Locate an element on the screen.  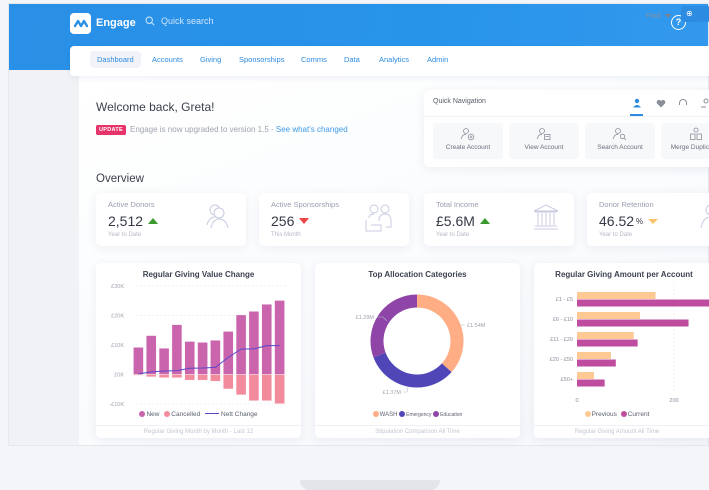
value-change-plot: £30K £20K £10K £0K -£10K is located at coordinates (198, 338).